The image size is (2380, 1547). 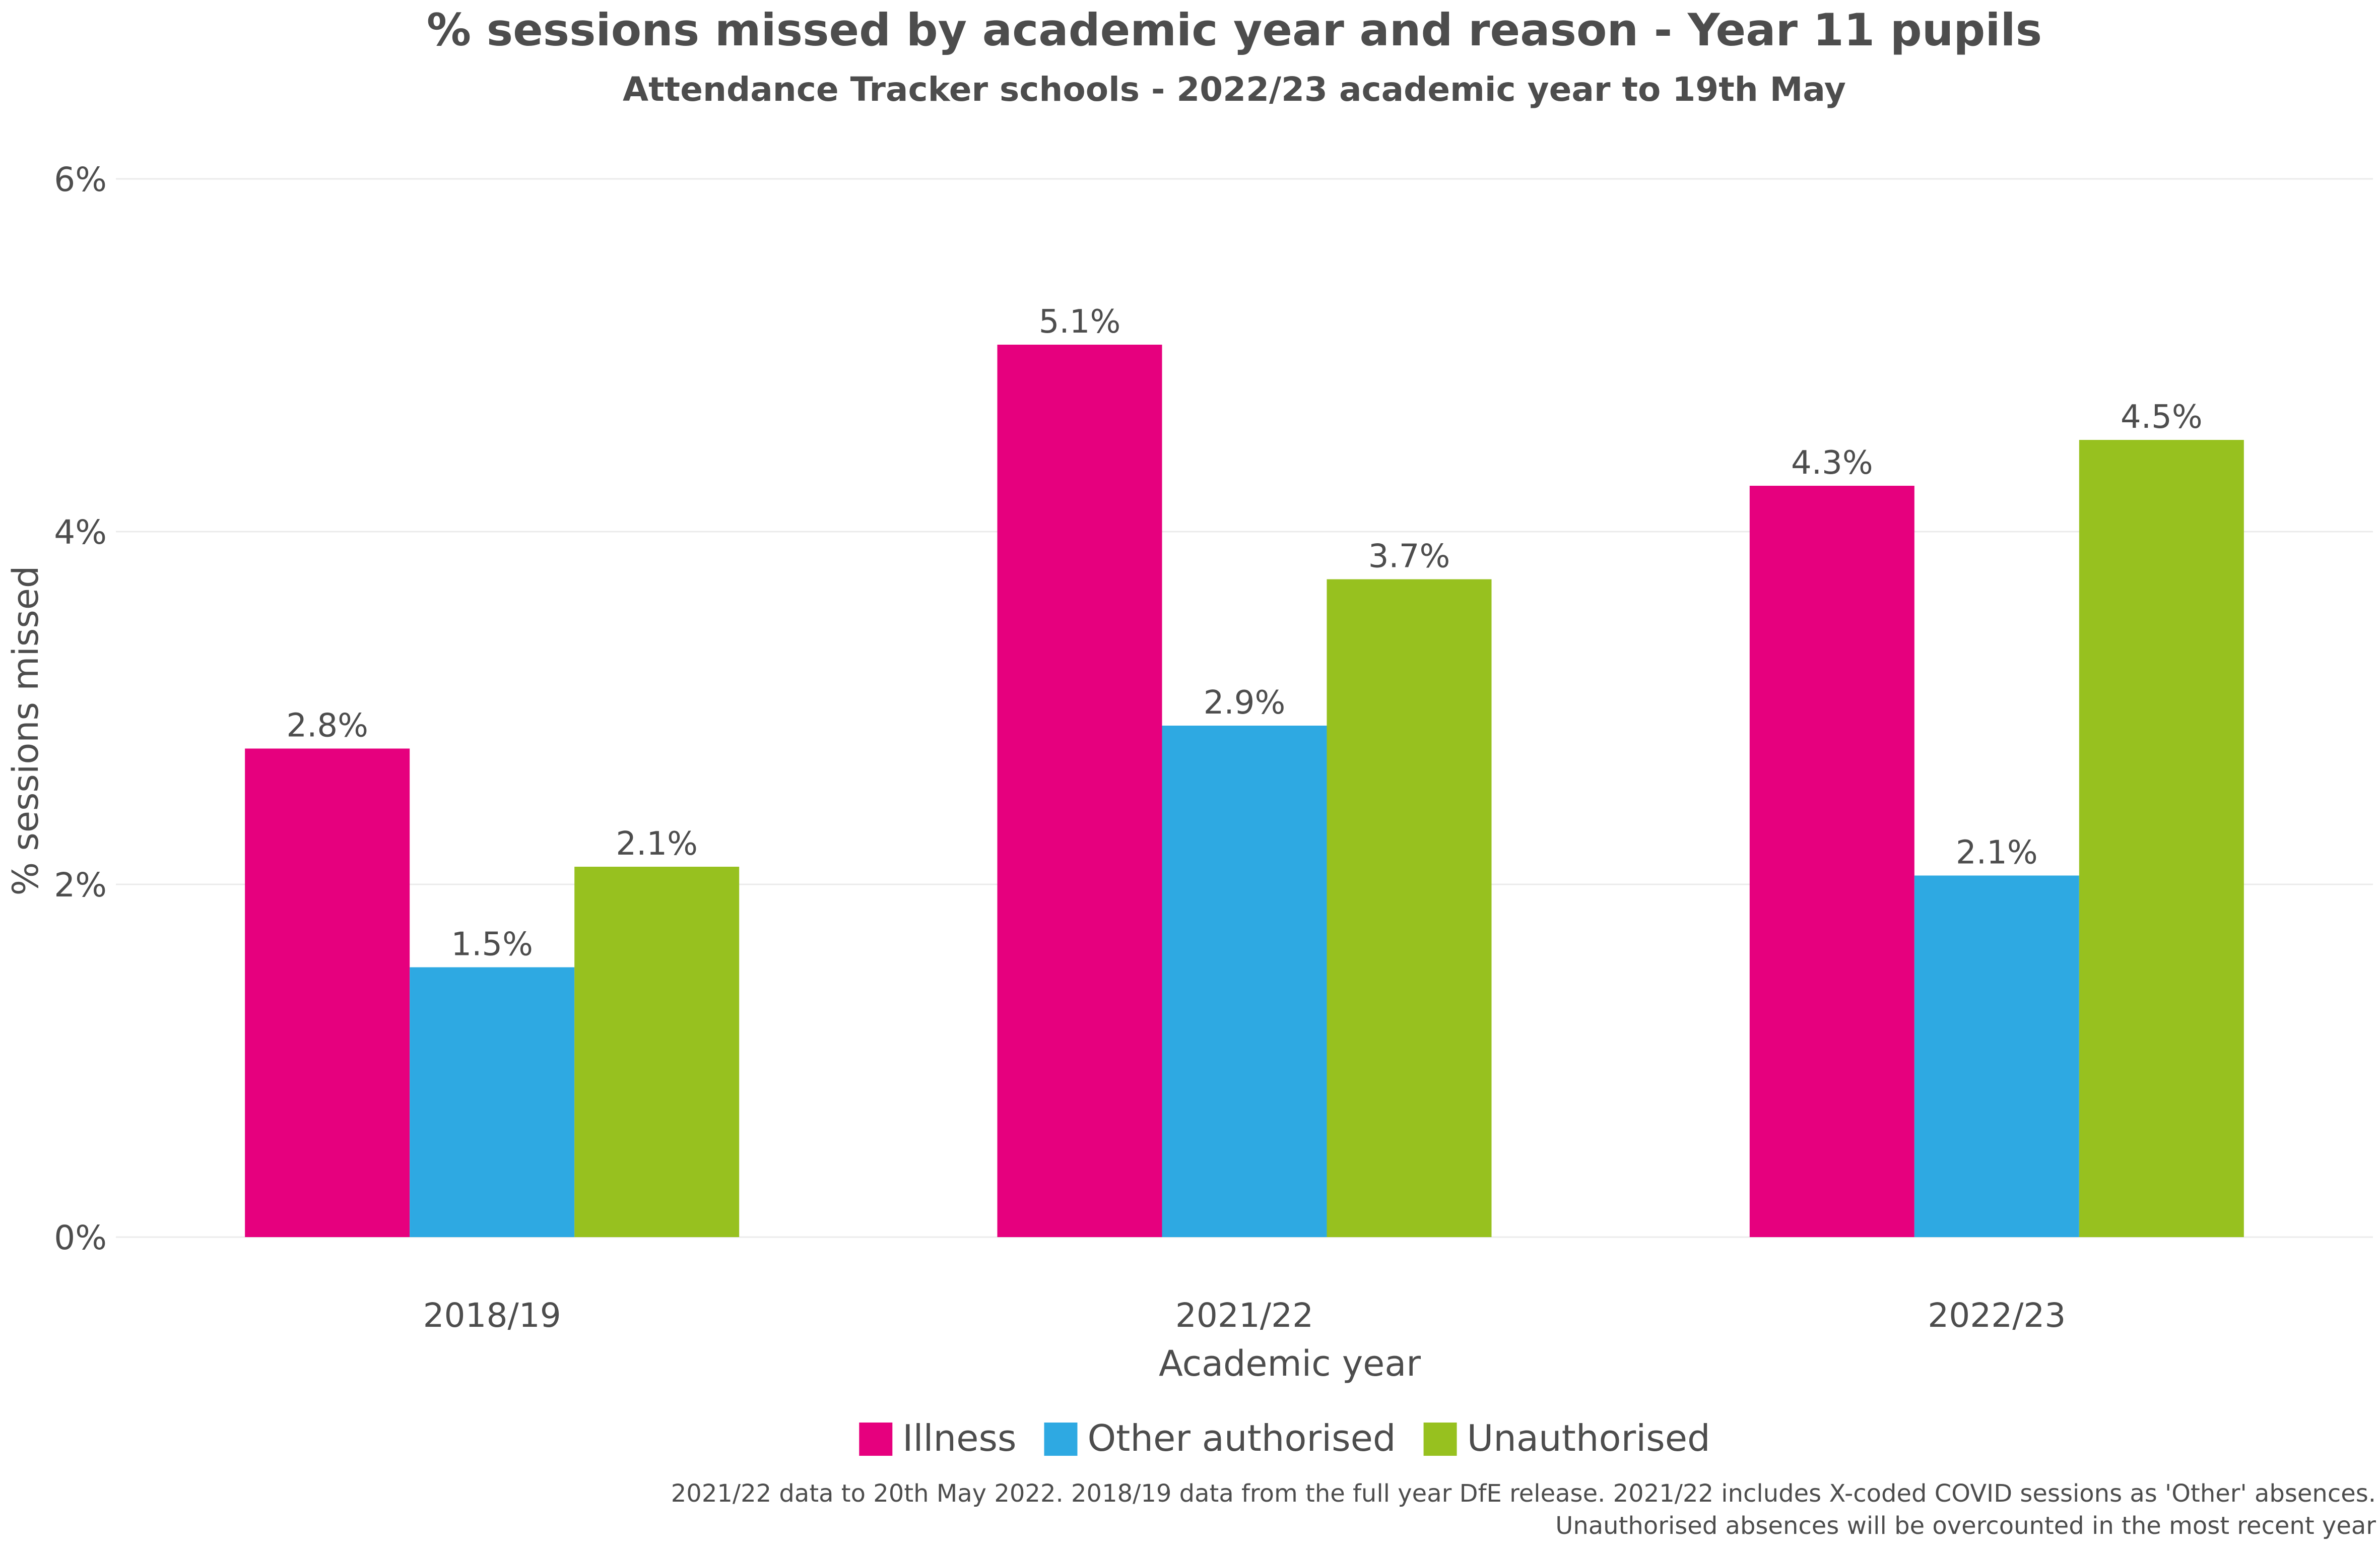 I want to click on data-label: 3.7%, so click(x=1409, y=557).